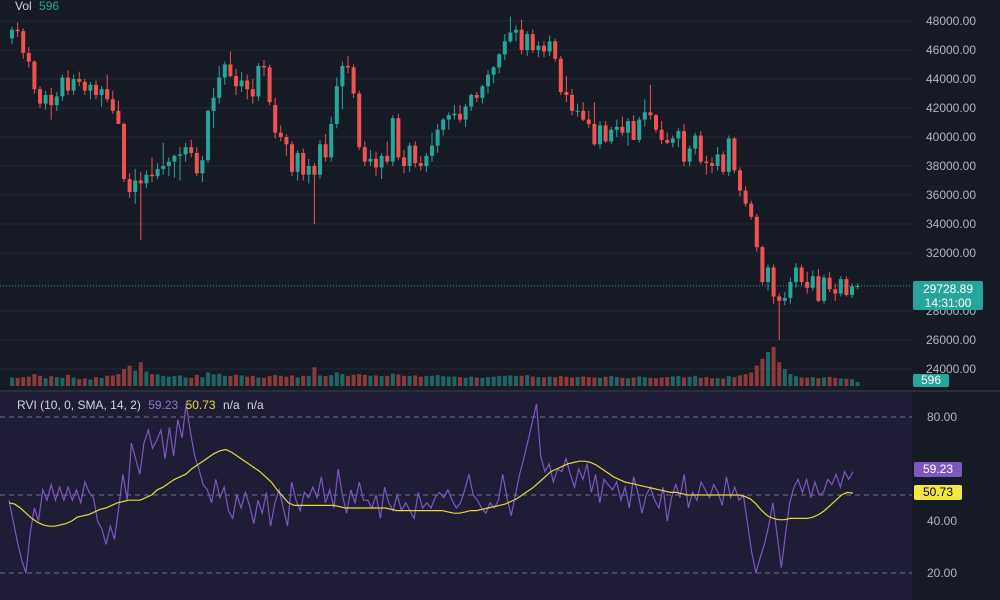 Image resolution: width=1000 pixels, height=600 pixels. What do you see at coordinates (948, 295) in the screenshot?
I see `last-price-tag: 29728.89 14:31:00` at bounding box center [948, 295].